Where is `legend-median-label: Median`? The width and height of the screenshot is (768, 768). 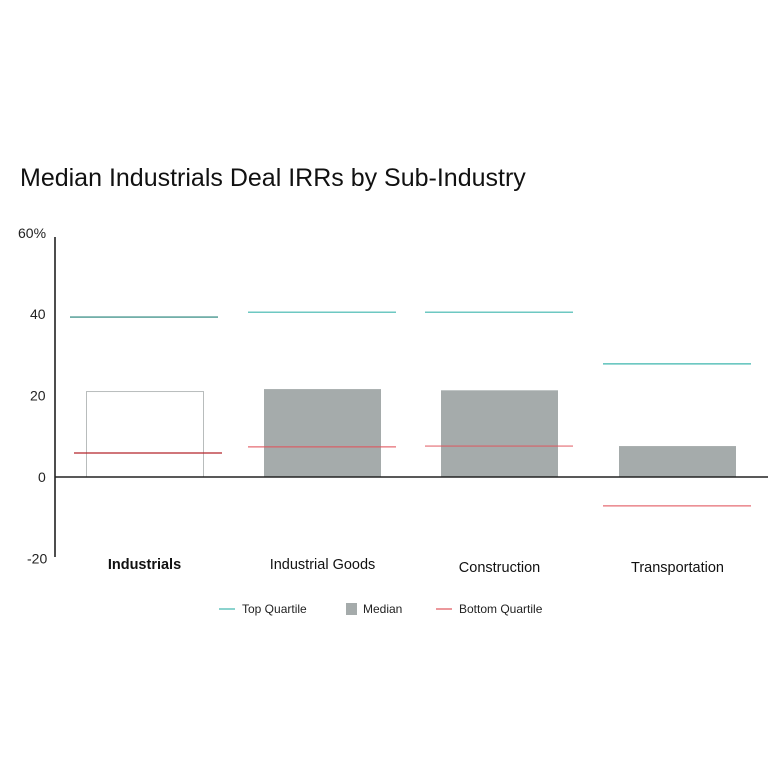 legend-median-label: Median is located at coordinates (382, 609).